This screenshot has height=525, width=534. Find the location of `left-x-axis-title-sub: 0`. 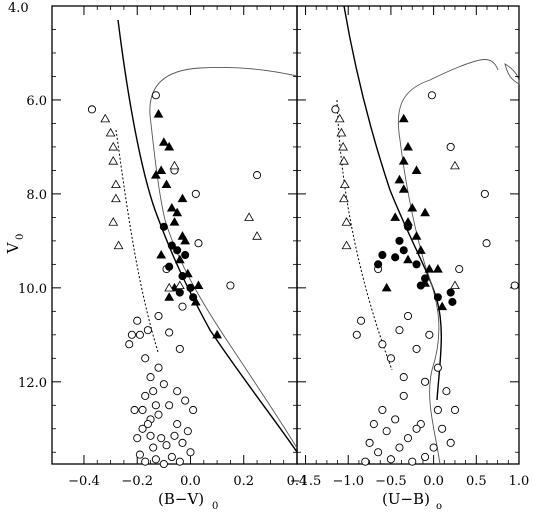

left-x-axis-title-sub: 0 is located at coordinates (215, 506).